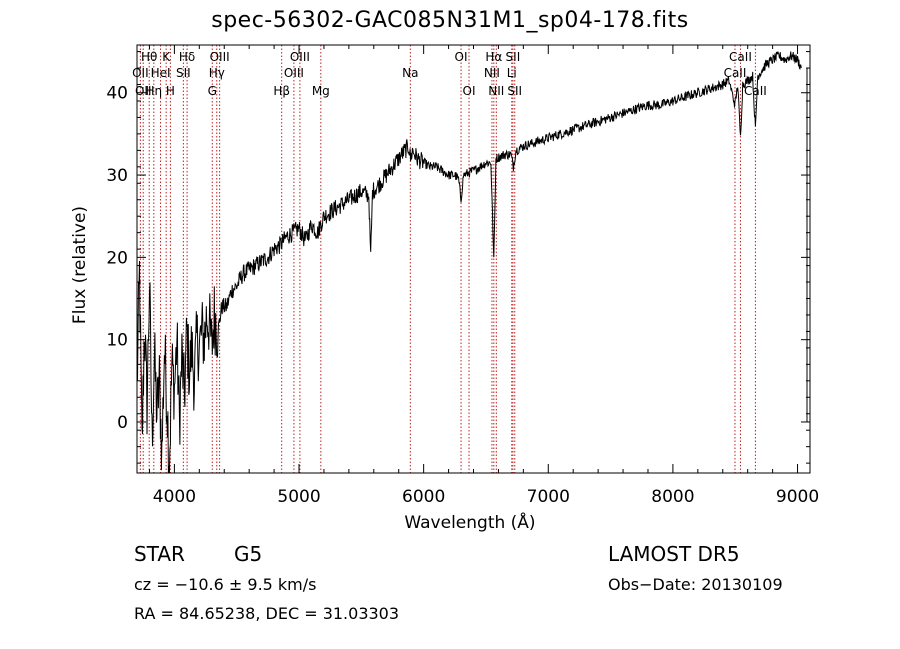 The image size is (900, 649). Describe the element at coordinates (225, 584) in the screenshot. I see `redshift-velocity: cz = −10.6 ± 9.5 km/s` at that location.